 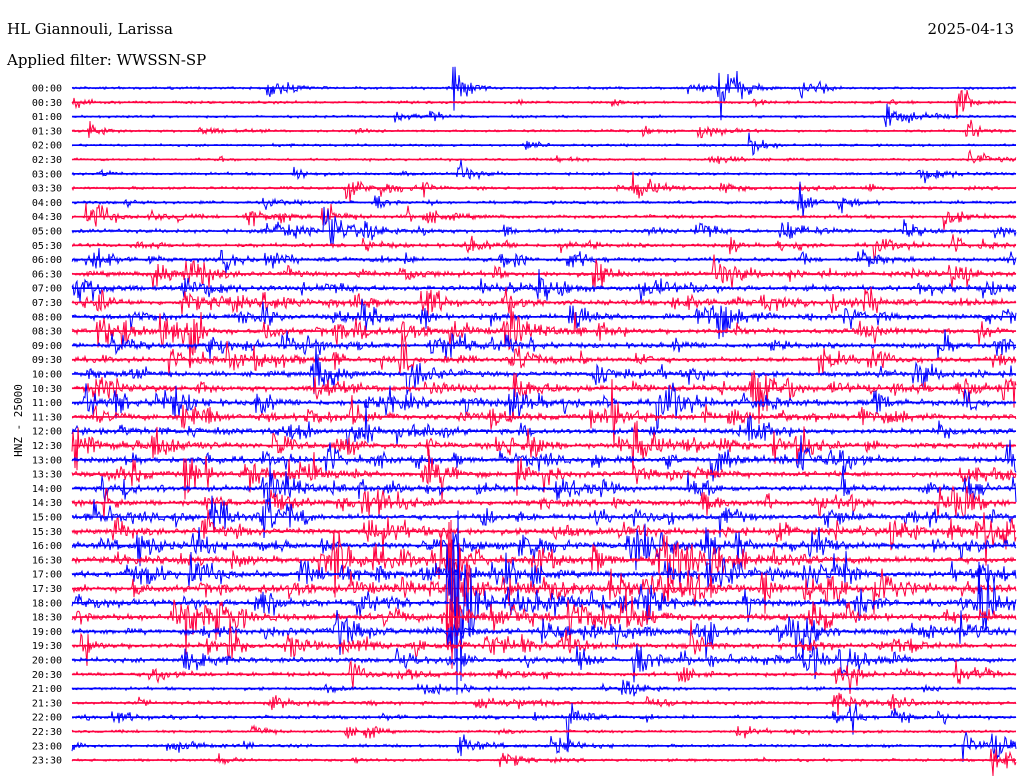 What do you see at coordinates (47, 632) in the screenshot?
I see `row-time-label: 19:00` at bounding box center [47, 632].